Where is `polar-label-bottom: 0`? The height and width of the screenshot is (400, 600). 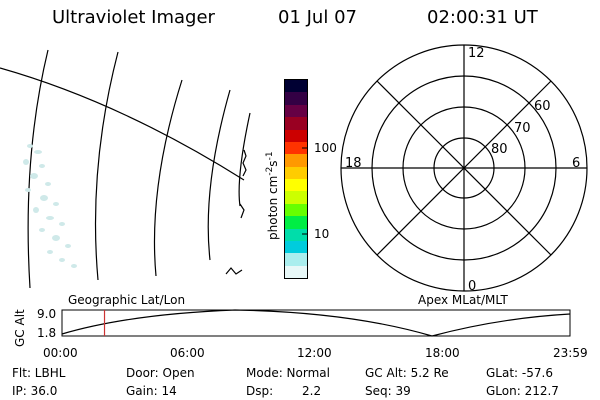
polar-label-bottom: 0 is located at coordinates (472, 286).